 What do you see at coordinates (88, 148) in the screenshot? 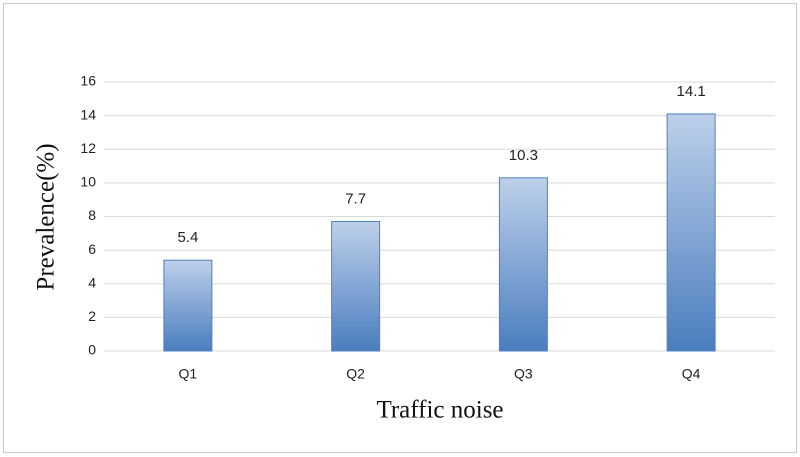
I see `y-tick-label: 12` at bounding box center [88, 148].